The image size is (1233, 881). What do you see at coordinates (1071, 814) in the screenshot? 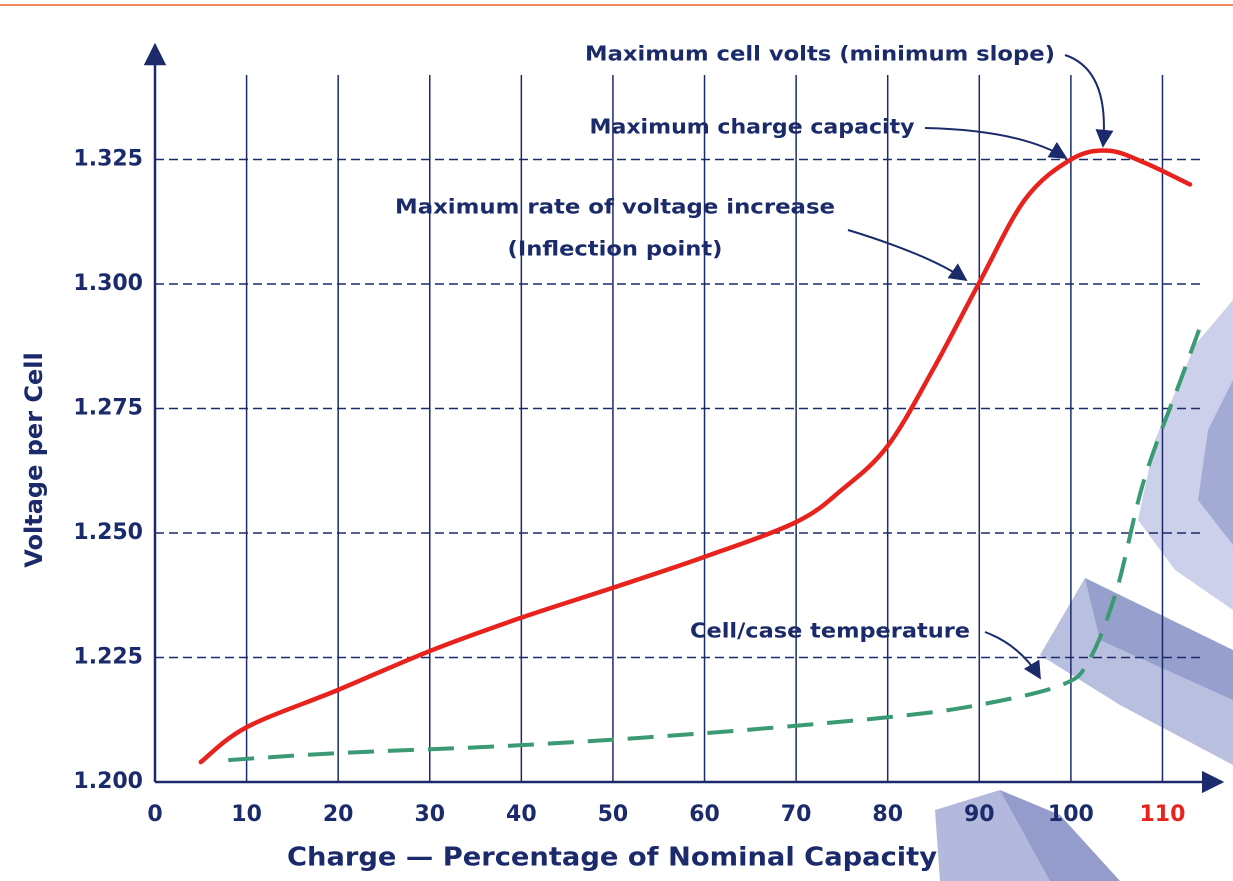
I see `x-tick-label: 100` at bounding box center [1071, 814].